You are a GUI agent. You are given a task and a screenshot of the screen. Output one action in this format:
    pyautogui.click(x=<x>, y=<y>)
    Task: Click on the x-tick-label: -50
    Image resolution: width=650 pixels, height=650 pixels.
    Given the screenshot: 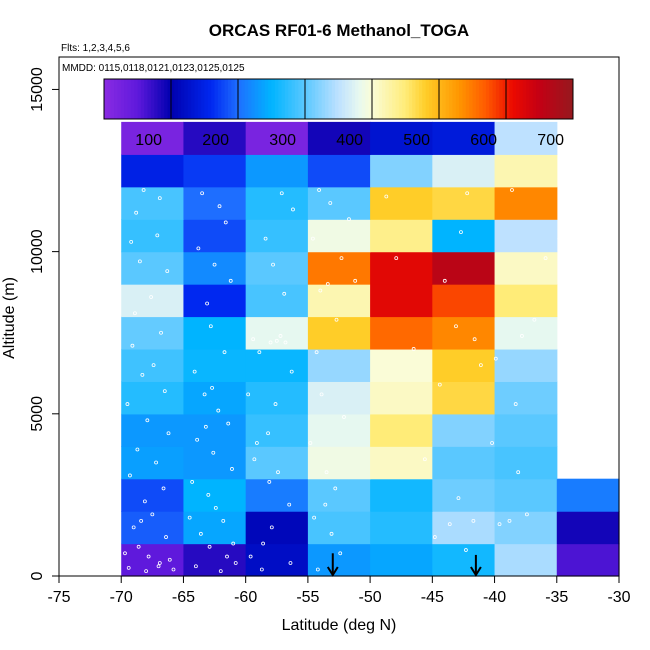 What is the action you would take?
    pyautogui.click(x=370, y=597)
    